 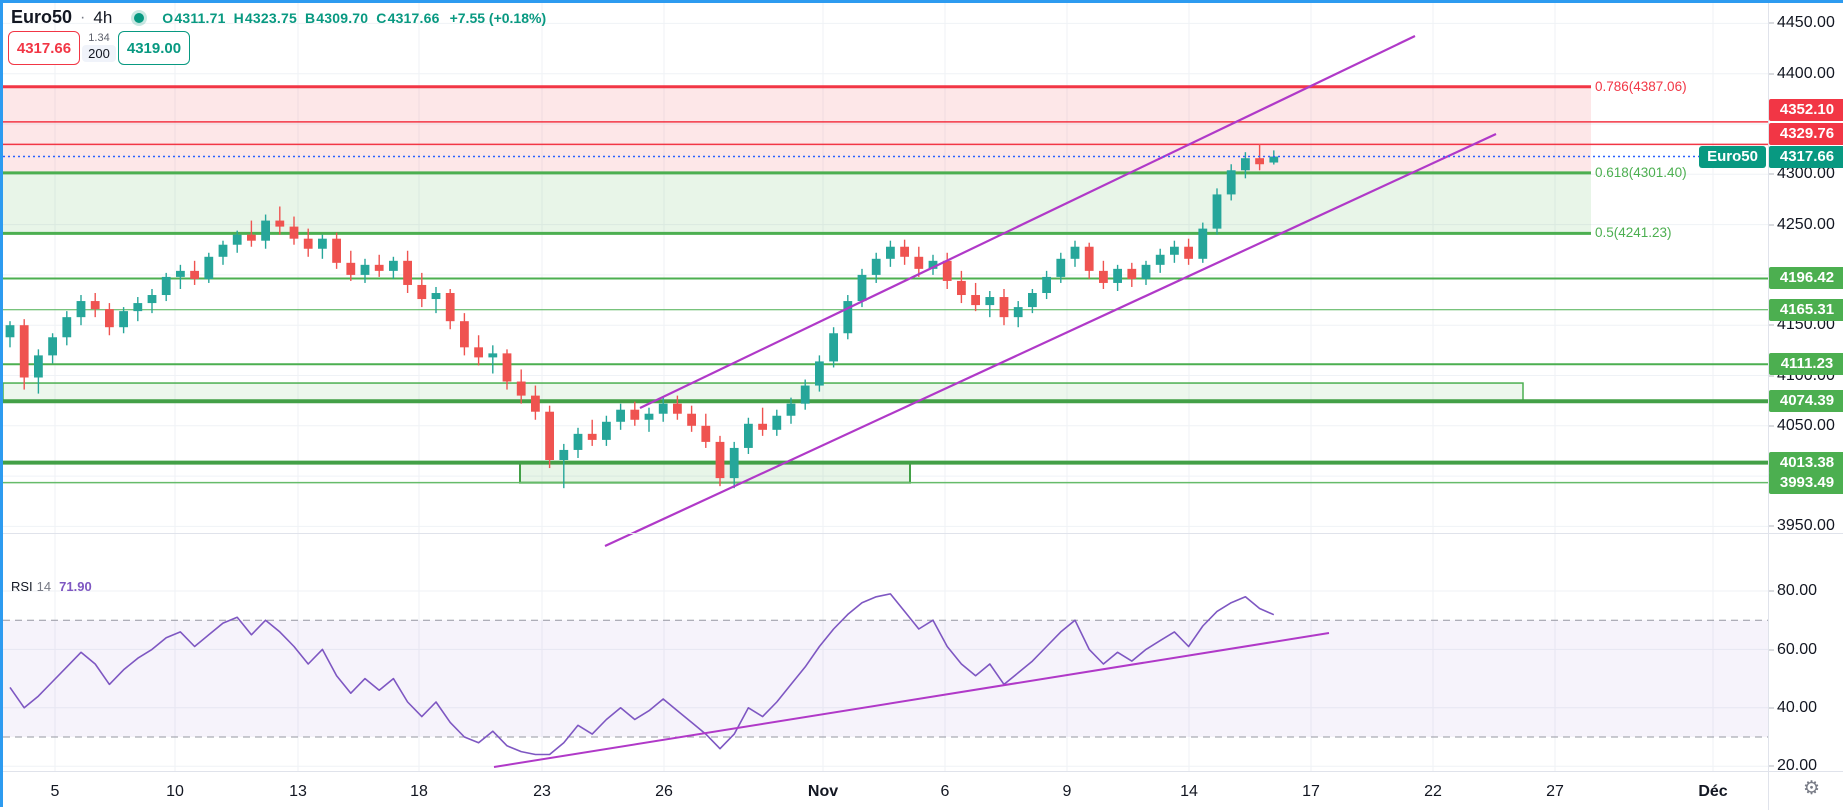 What do you see at coordinates (154, 48) in the screenshot?
I see `buy-button: 4319.00` at bounding box center [154, 48].